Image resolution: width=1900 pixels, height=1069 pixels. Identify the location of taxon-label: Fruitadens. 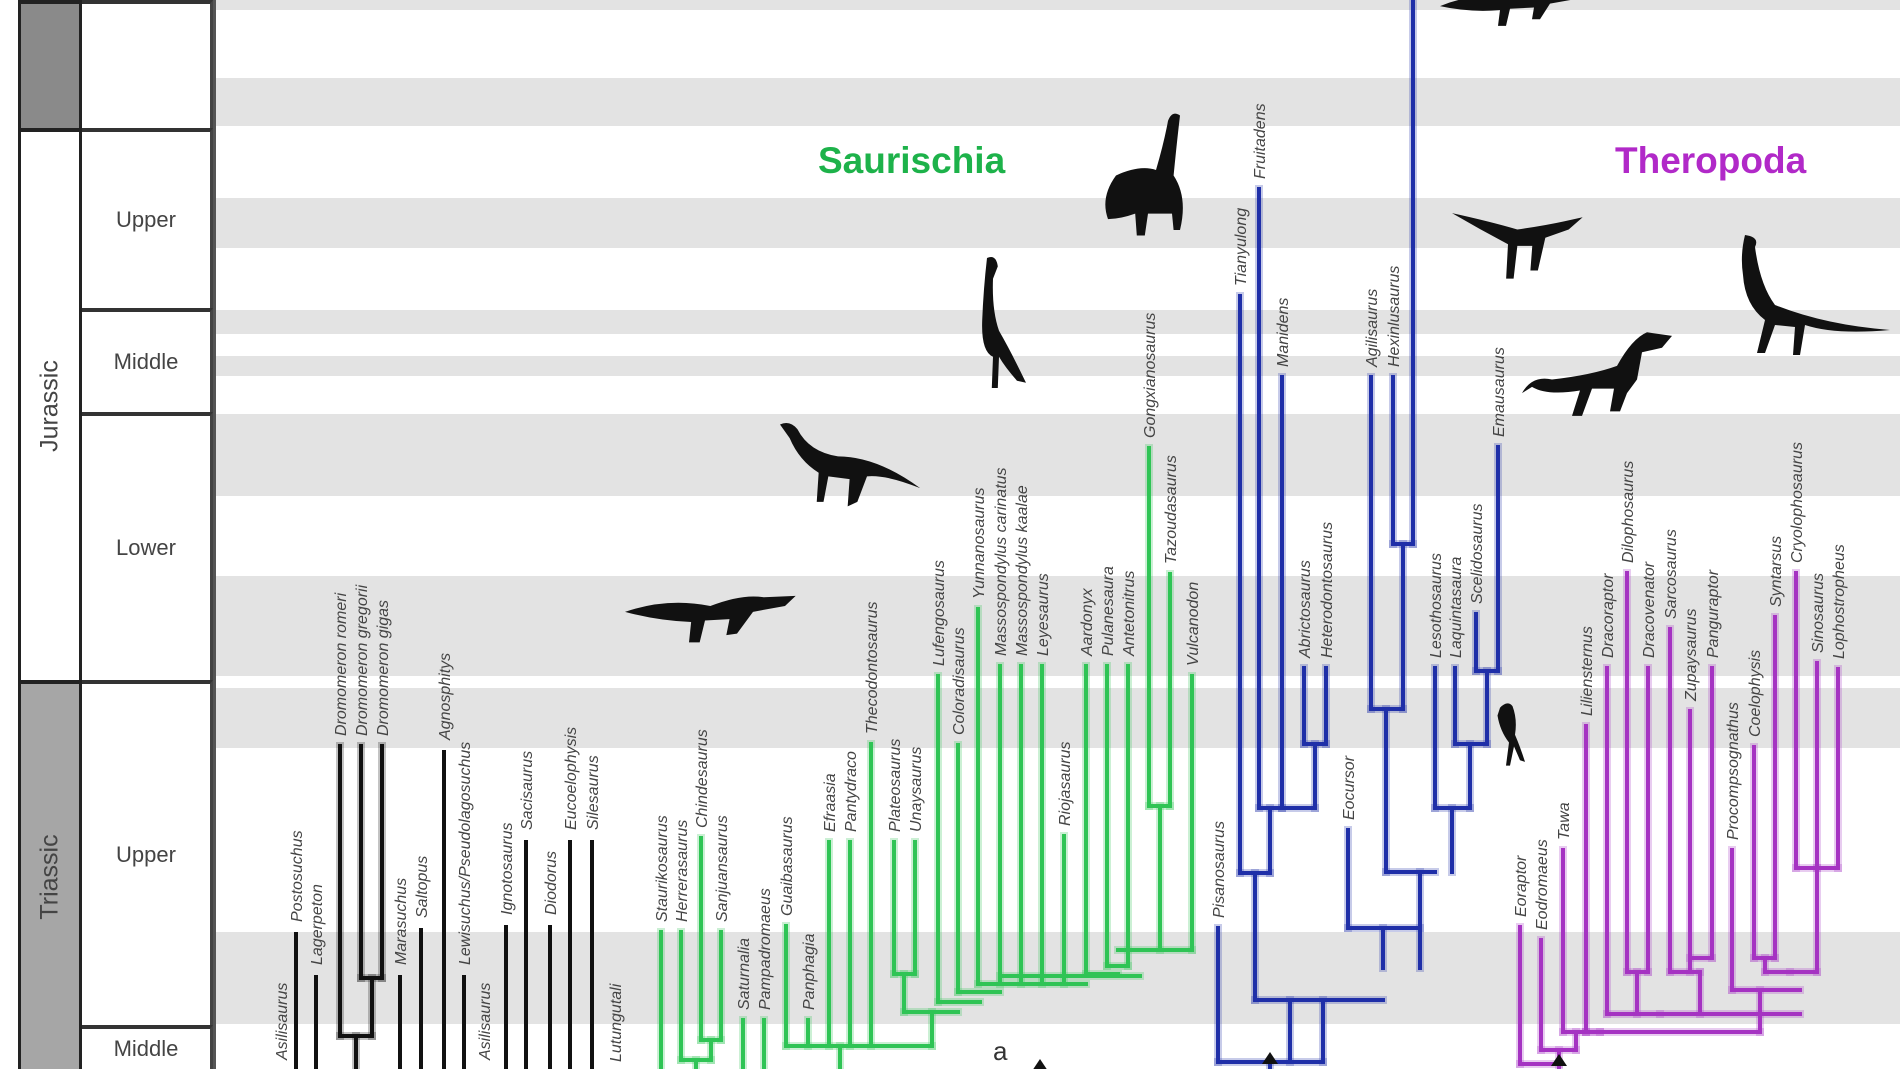
(1260, 141).